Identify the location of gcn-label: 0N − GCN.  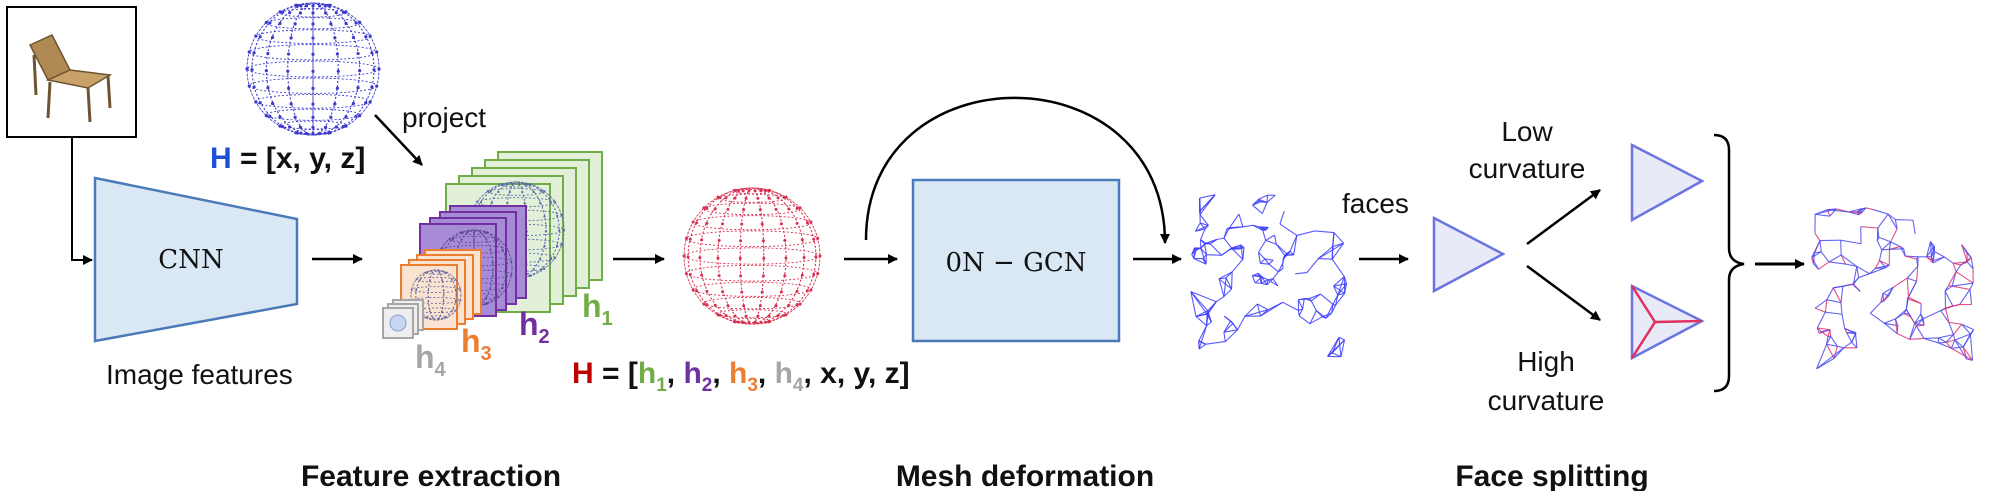
(1015, 263).